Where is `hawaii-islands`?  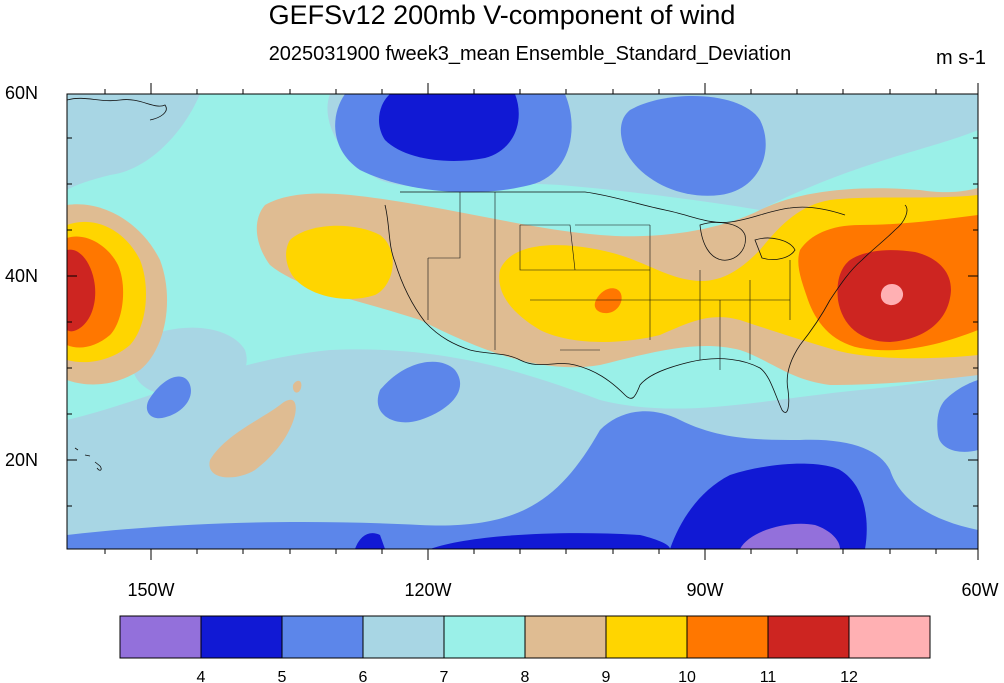
hawaii-islands is located at coordinates (88, 459).